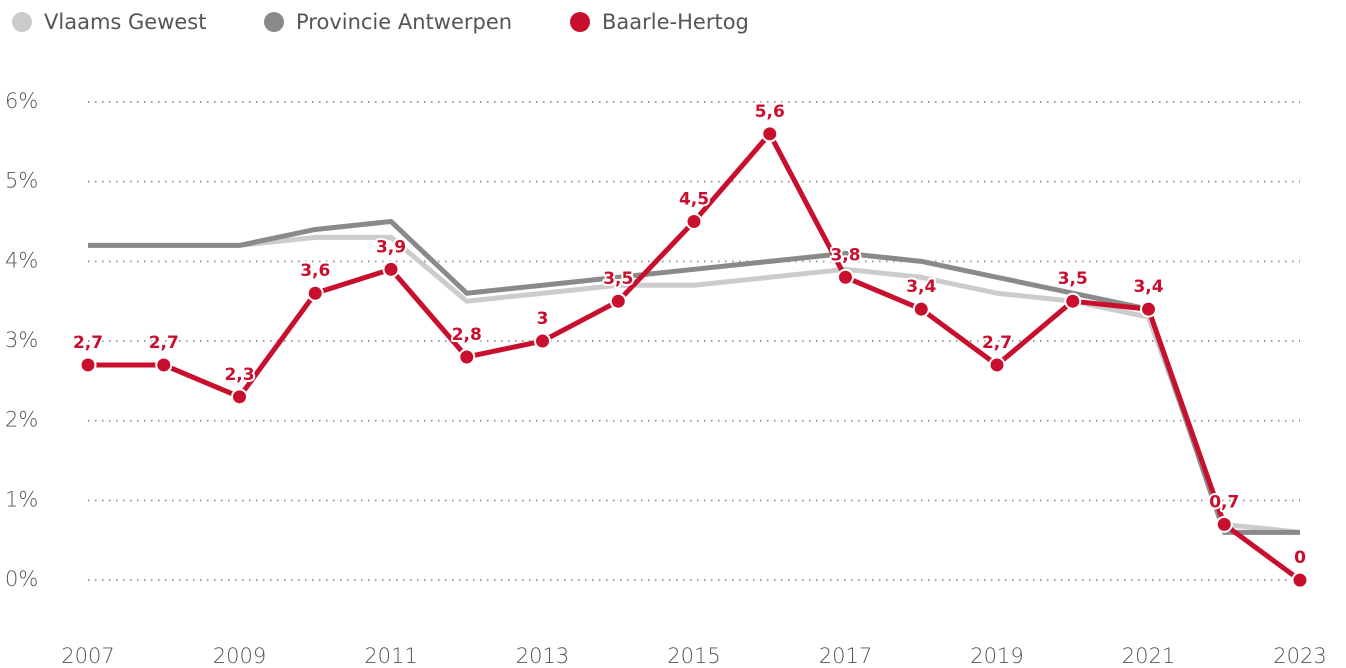  What do you see at coordinates (1299, 656) in the screenshot?
I see `x-tick-label: 2023` at bounding box center [1299, 656].